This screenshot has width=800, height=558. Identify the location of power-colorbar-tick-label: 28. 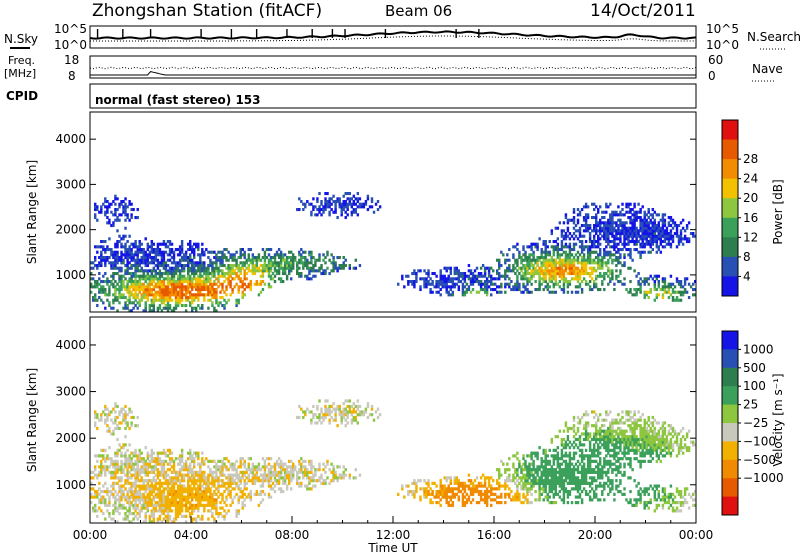
(750, 159).